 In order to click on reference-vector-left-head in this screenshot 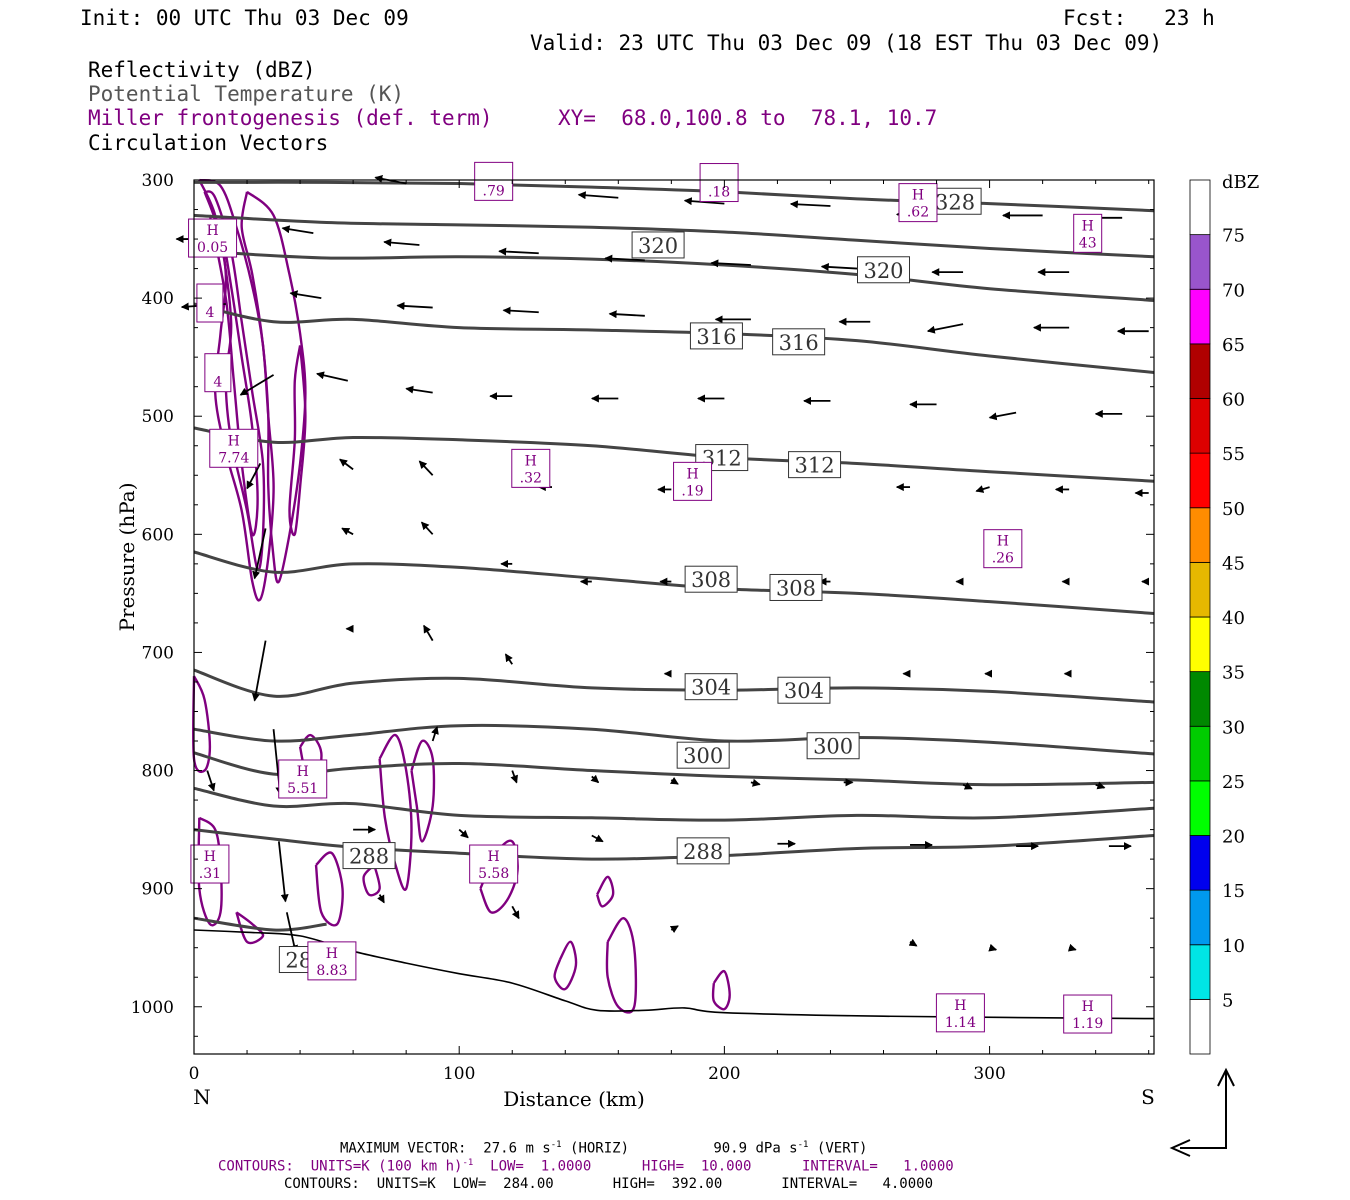, I will do `click(1180, 1148)`.